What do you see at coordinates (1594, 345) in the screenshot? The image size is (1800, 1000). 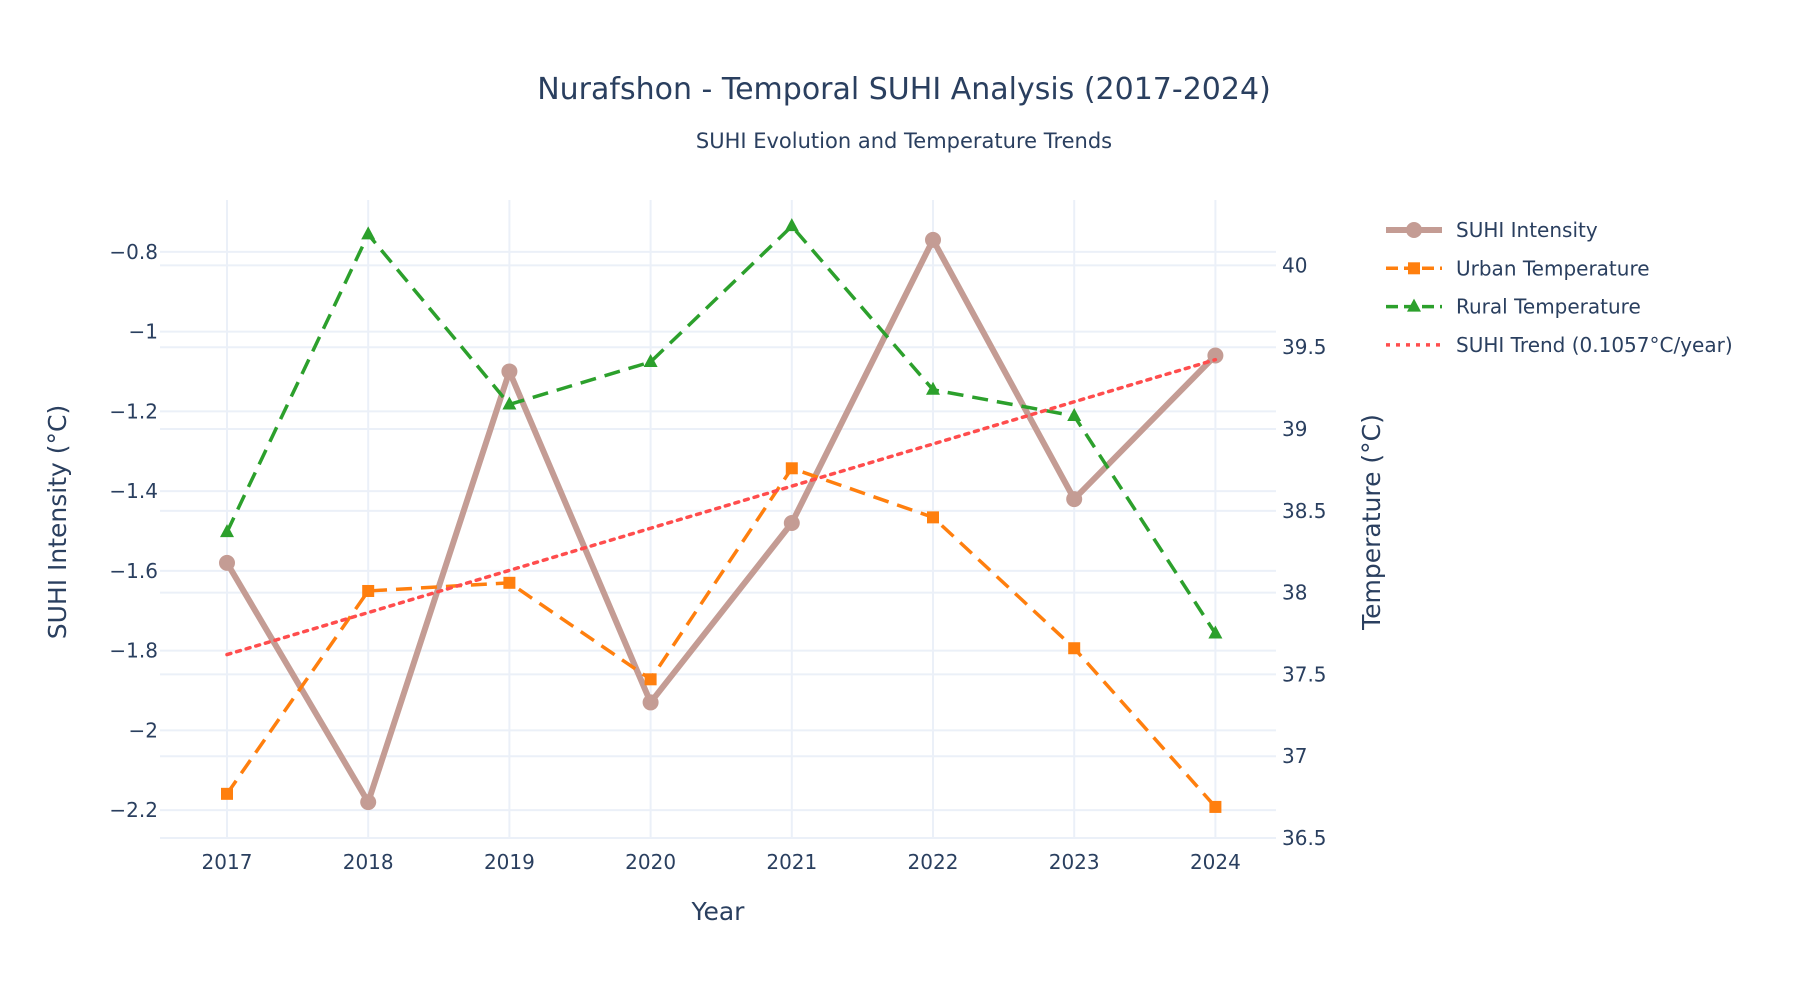 I see `legend-label: SUHI Trend (0.1057°C/year)` at bounding box center [1594, 345].